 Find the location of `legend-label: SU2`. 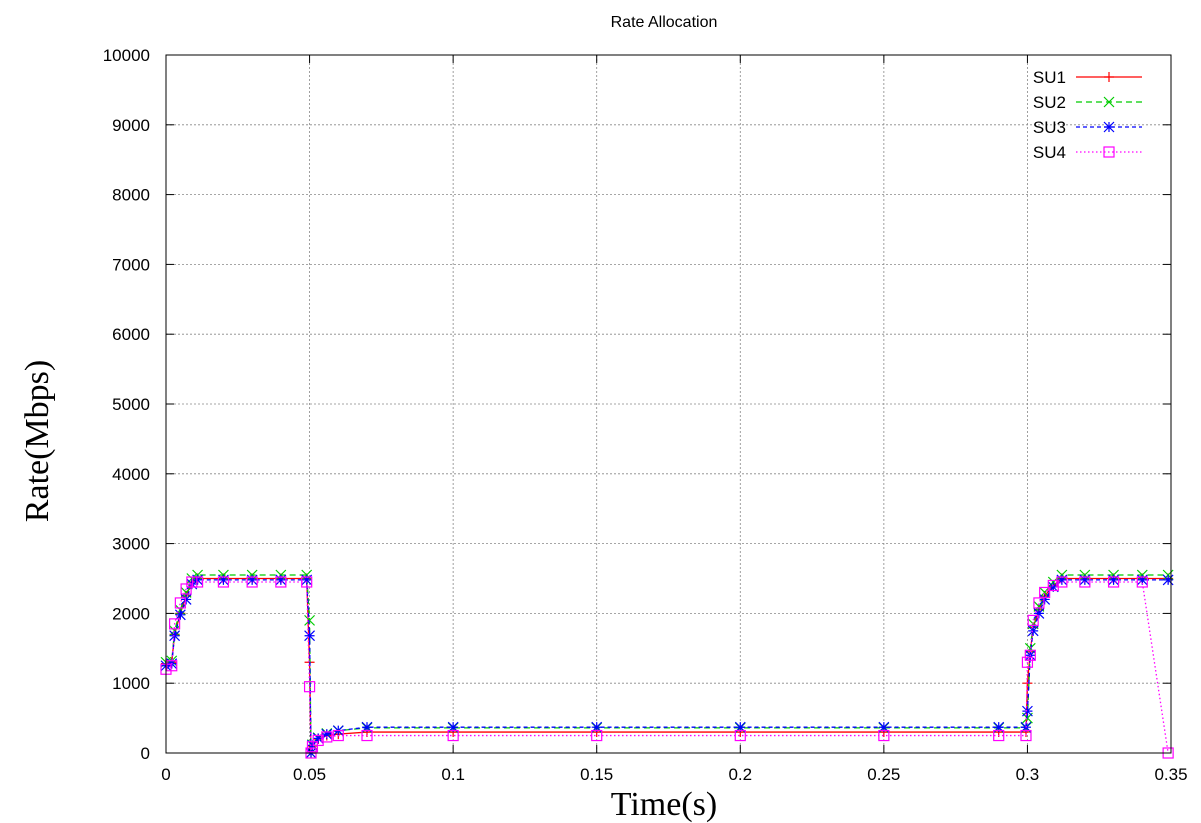

legend-label: SU2 is located at coordinates (1049, 102).